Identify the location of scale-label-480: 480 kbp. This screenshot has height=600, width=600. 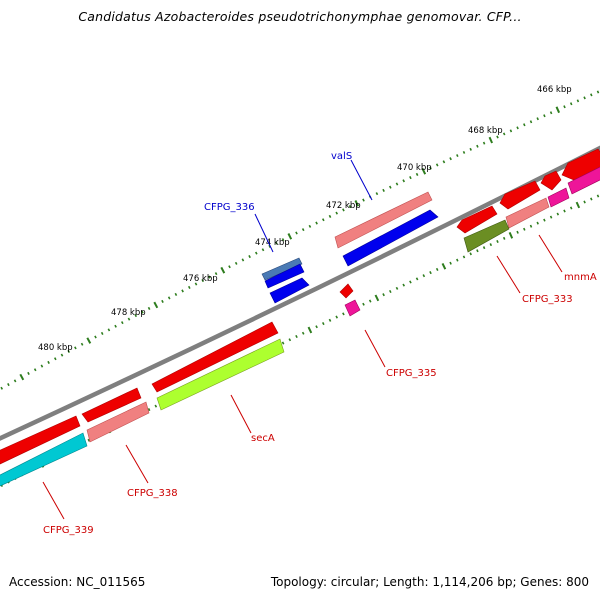
(55, 348).